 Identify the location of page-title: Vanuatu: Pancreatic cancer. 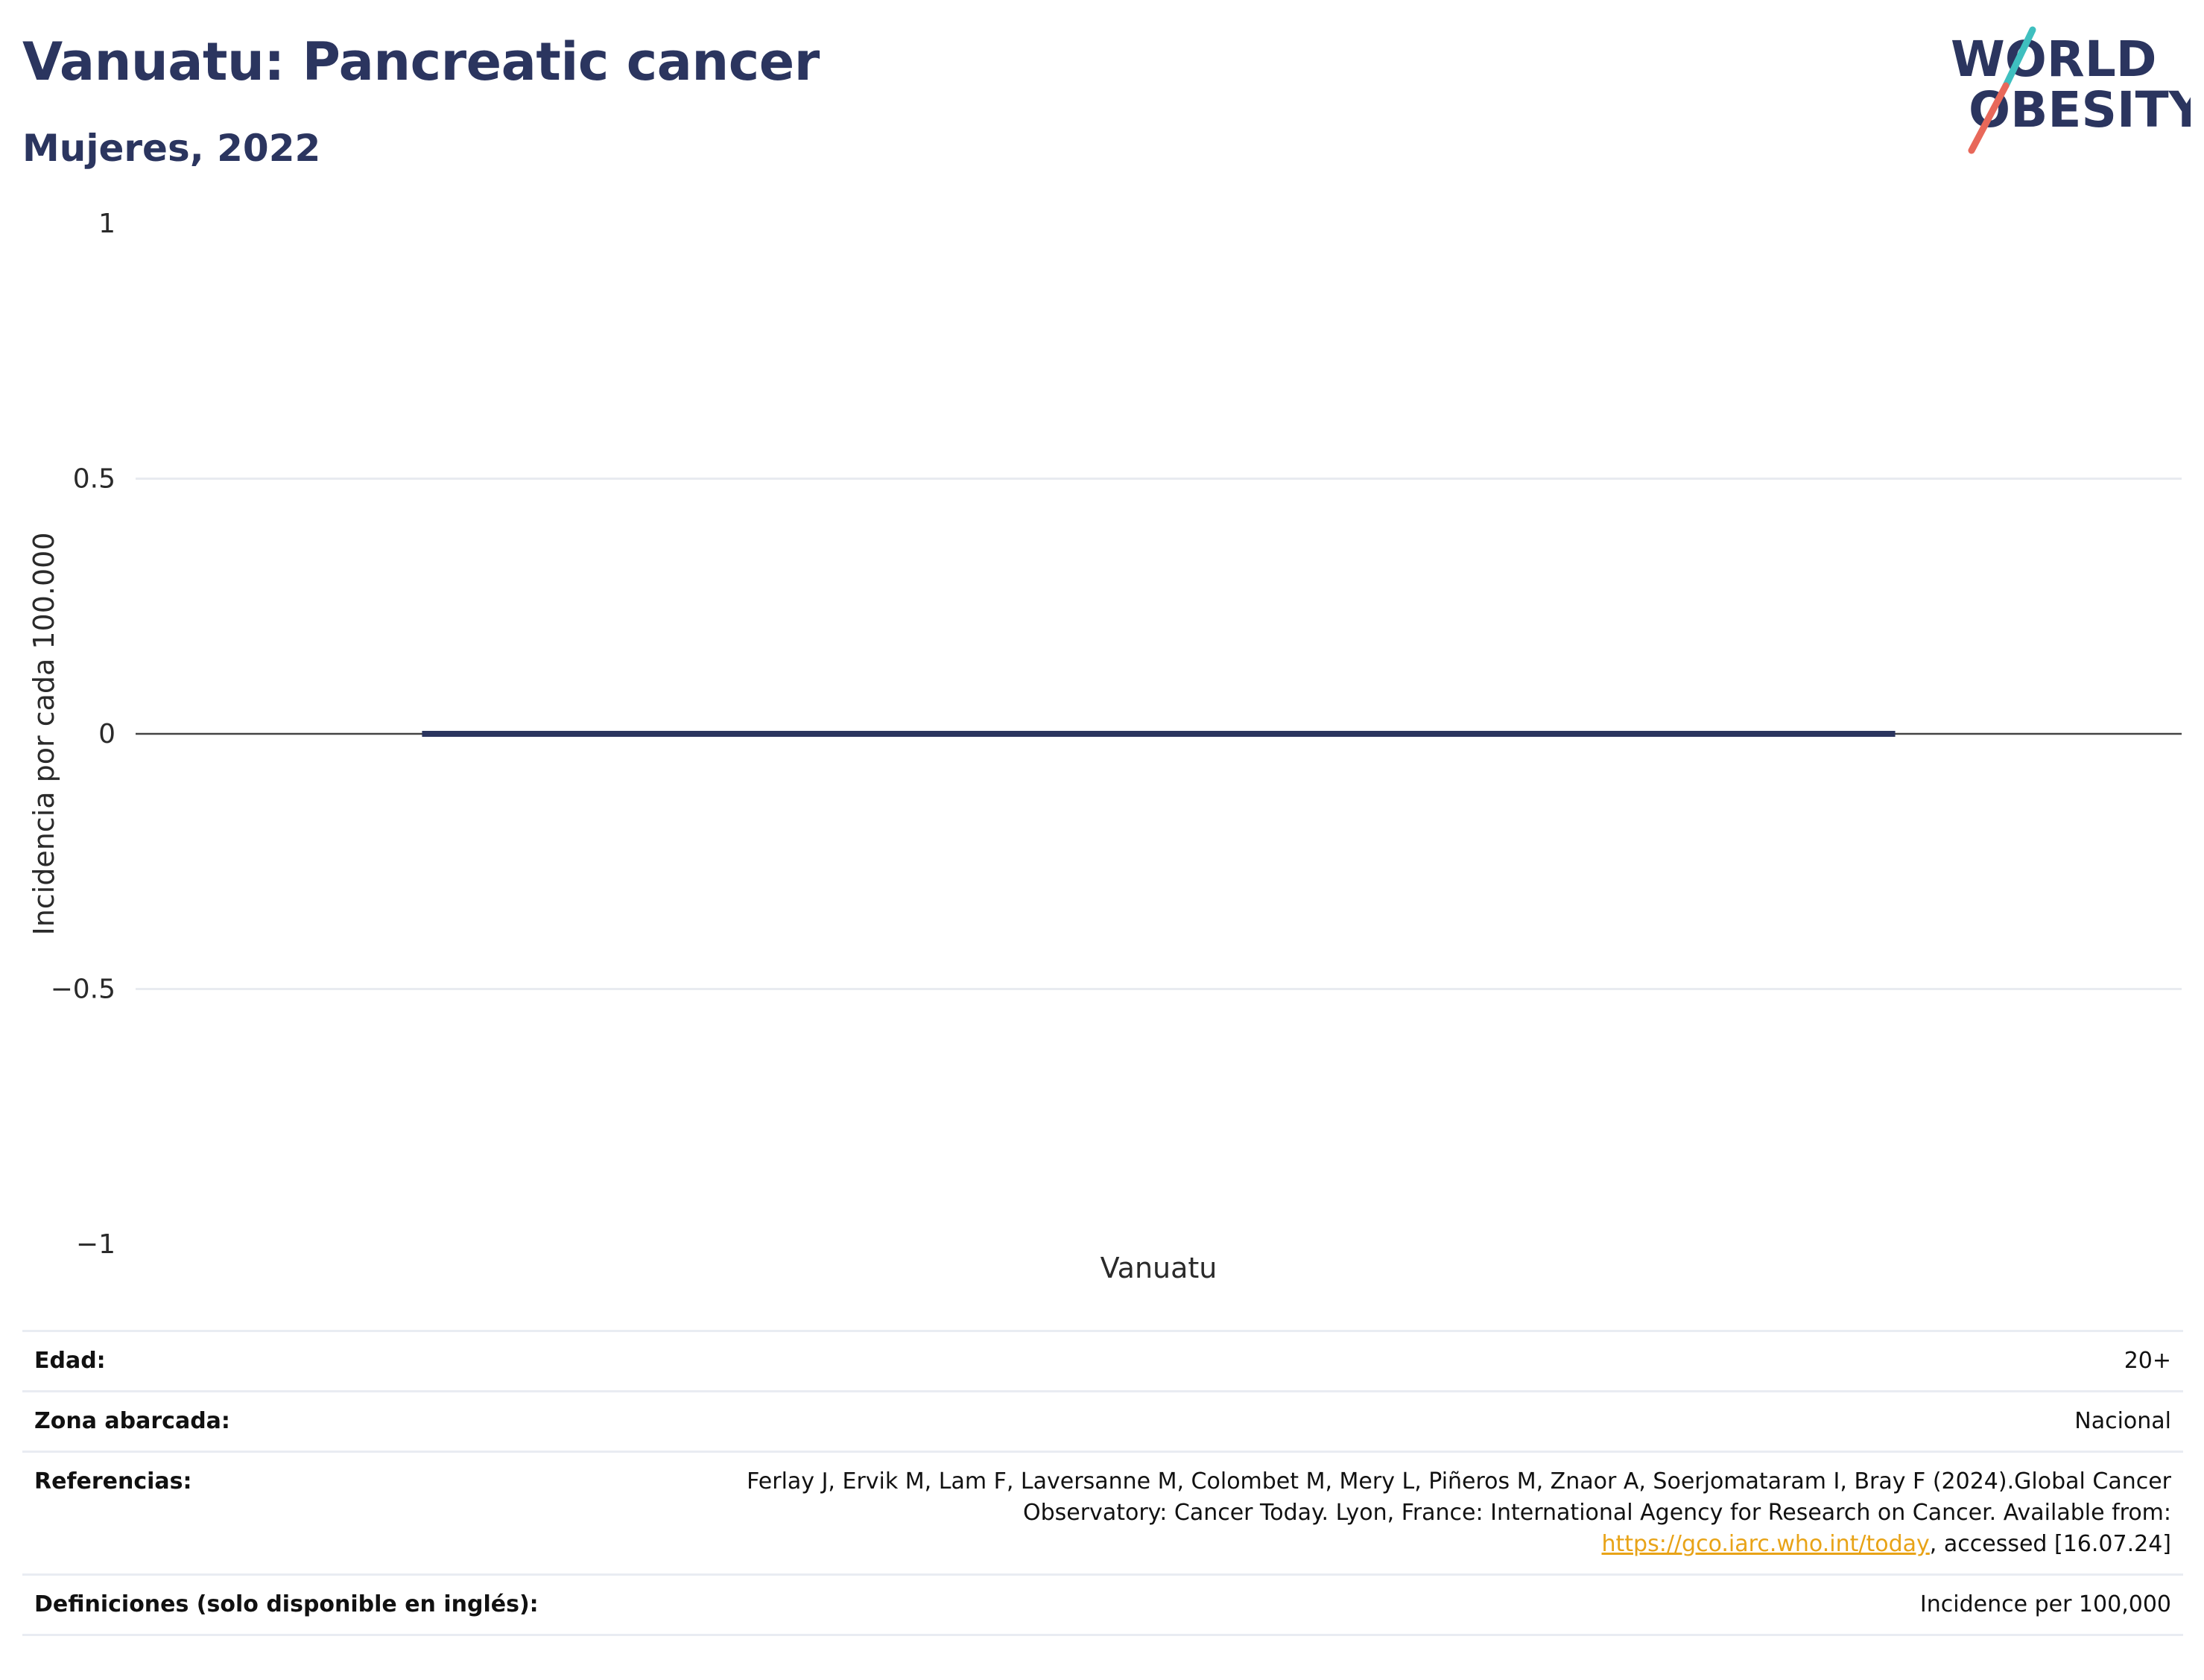
(421, 61).